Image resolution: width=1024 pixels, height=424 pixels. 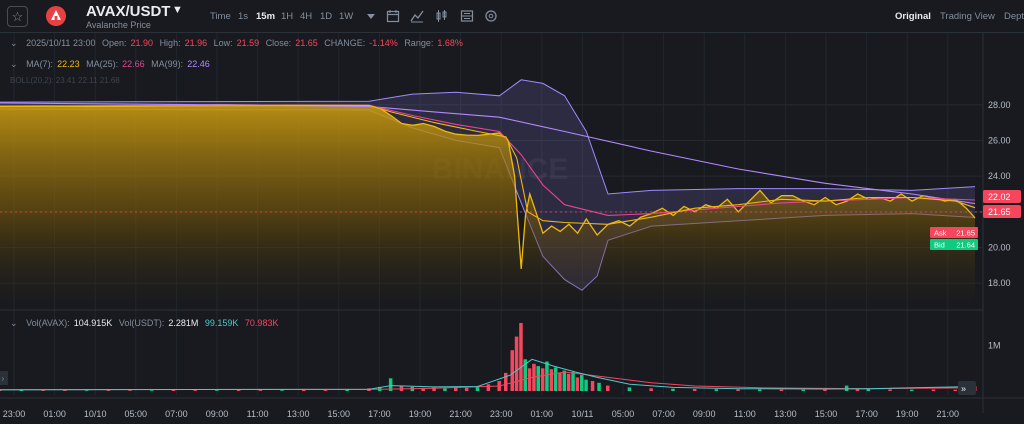 What do you see at coordinates (95, 414) in the screenshot?
I see `time-tick-label: 10/10` at bounding box center [95, 414].